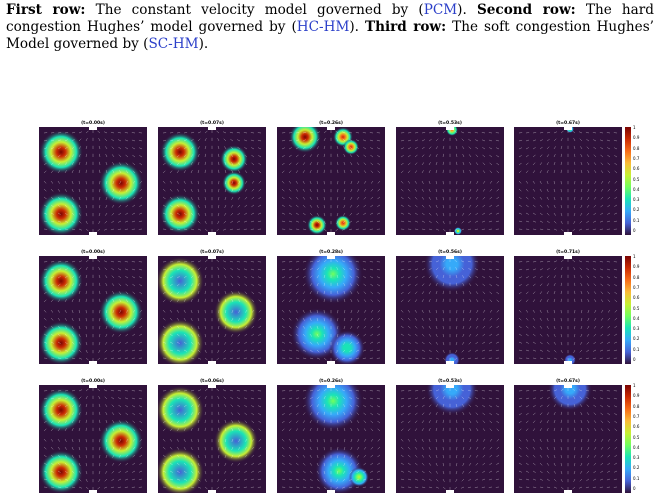 This screenshot has width=660, height=498. What do you see at coordinates (173, 44) in the screenshot?
I see `row3-ref-link: SC-HM` at bounding box center [173, 44].